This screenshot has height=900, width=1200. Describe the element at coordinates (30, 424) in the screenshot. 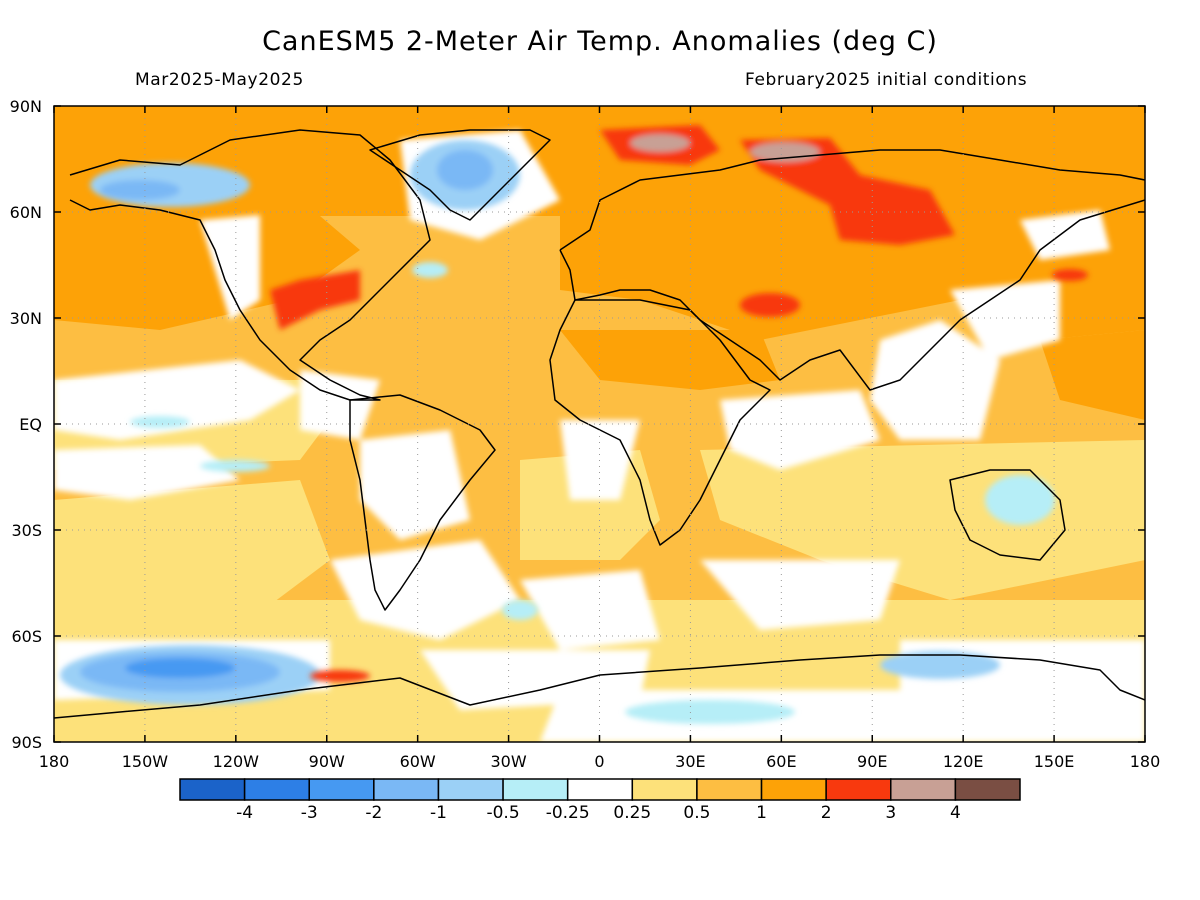

I see `lat-label: EQ` at that location.